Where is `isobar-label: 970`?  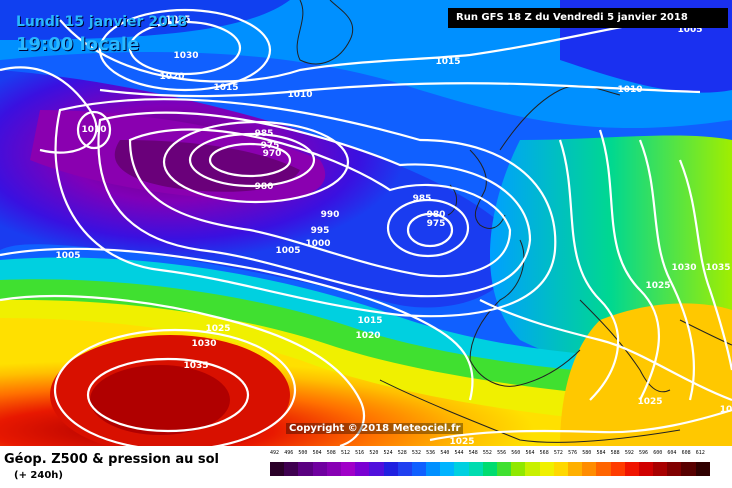 isobar-label: 970 is located at coordinates (272, 154).